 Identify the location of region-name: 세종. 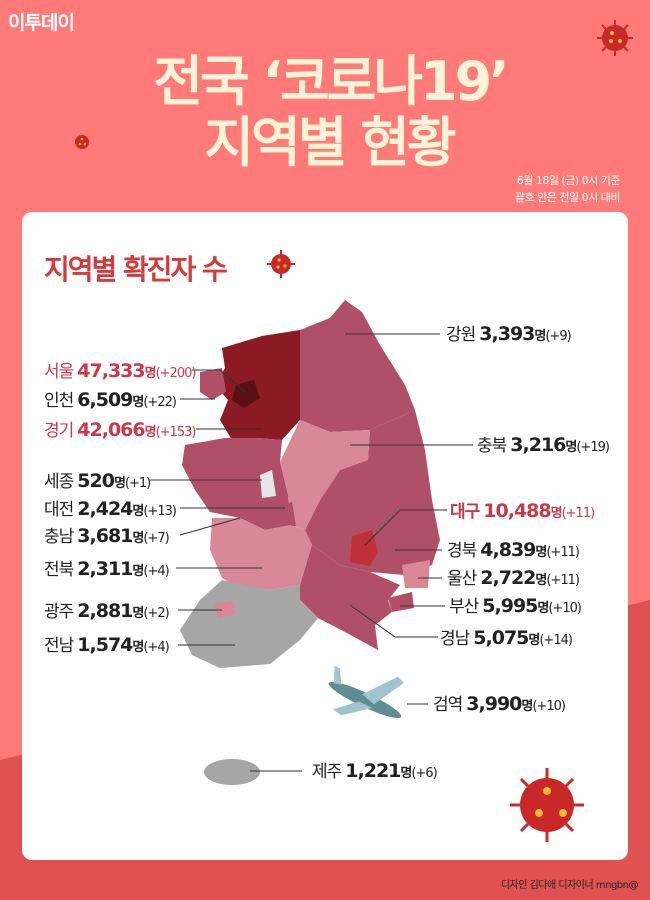
(59, 482).